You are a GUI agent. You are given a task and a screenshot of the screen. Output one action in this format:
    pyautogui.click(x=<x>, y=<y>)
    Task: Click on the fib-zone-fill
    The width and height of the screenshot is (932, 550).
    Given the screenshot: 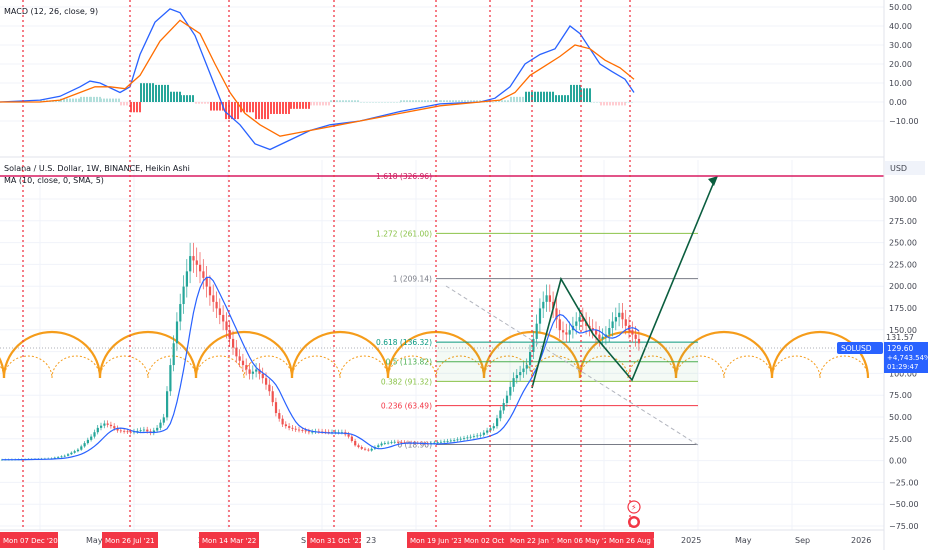 What is the action you would take?
    pyautogui.click(x=567, y=362)
    